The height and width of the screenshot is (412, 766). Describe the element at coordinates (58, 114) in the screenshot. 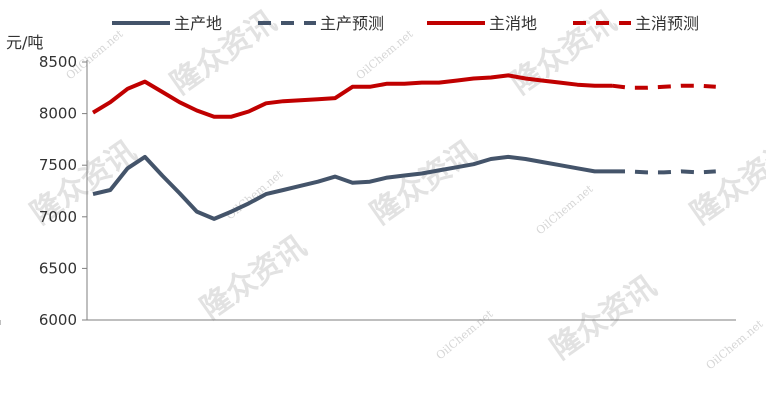

I see `y-tick-label: 8000` at that location.